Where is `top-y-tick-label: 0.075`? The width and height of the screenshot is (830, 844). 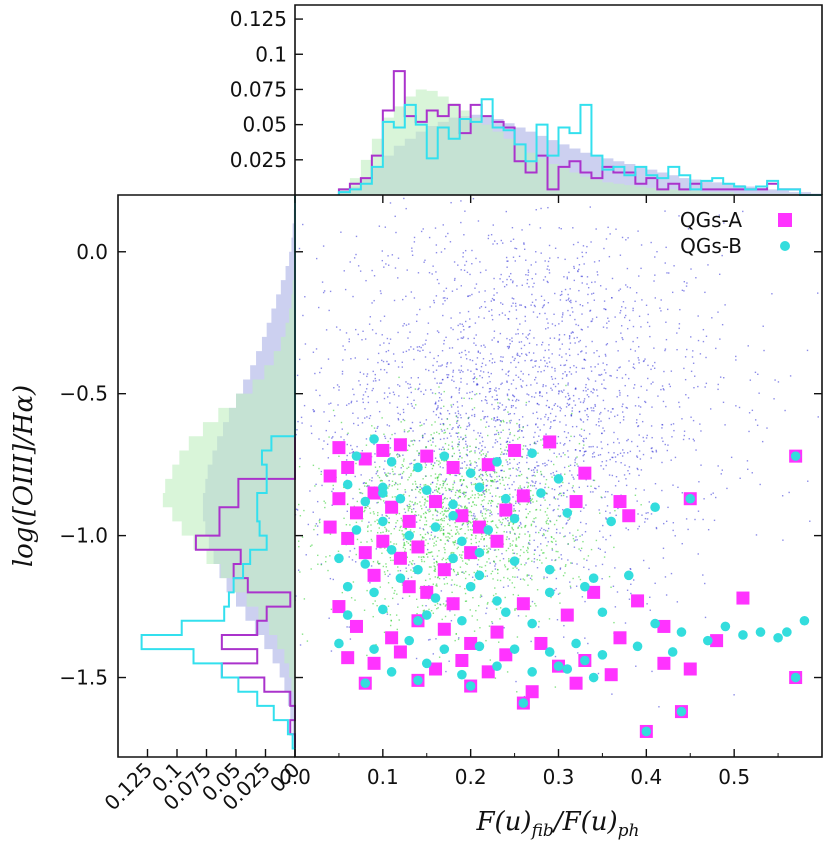
top-y-tick-label: 0.075 is located at coordinates (258, 89).